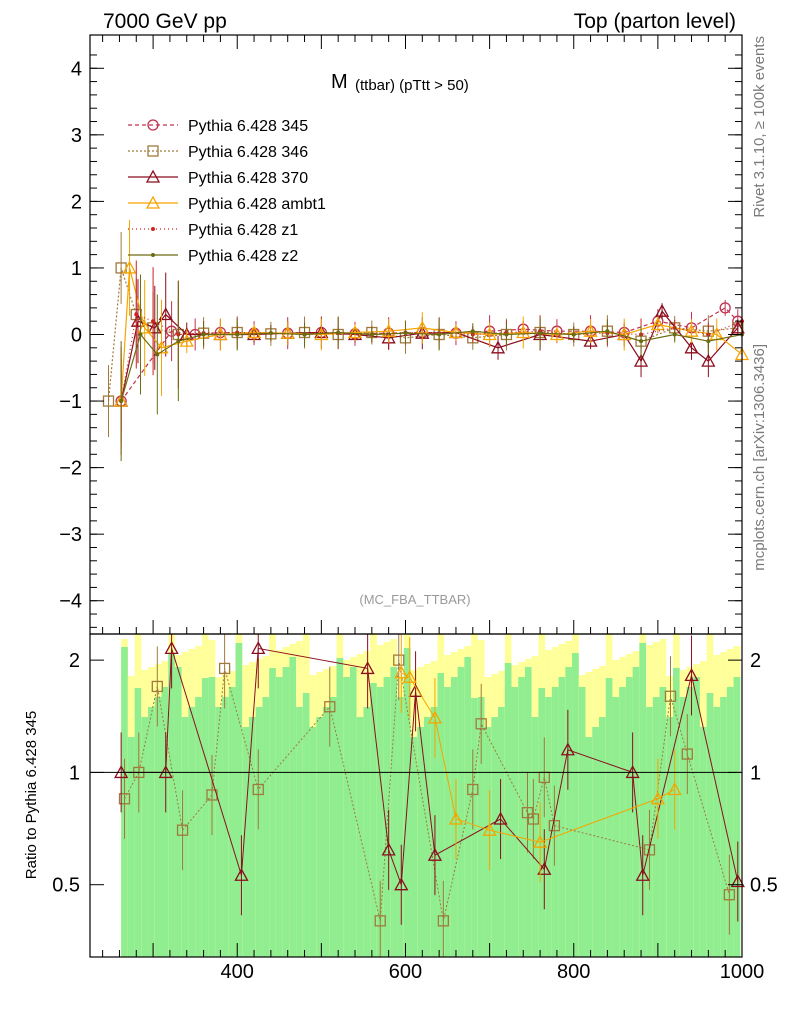  Describe the element at coordinates (70, 602) in the screenshot. I see `y-tick-label-main: −4` at that location.